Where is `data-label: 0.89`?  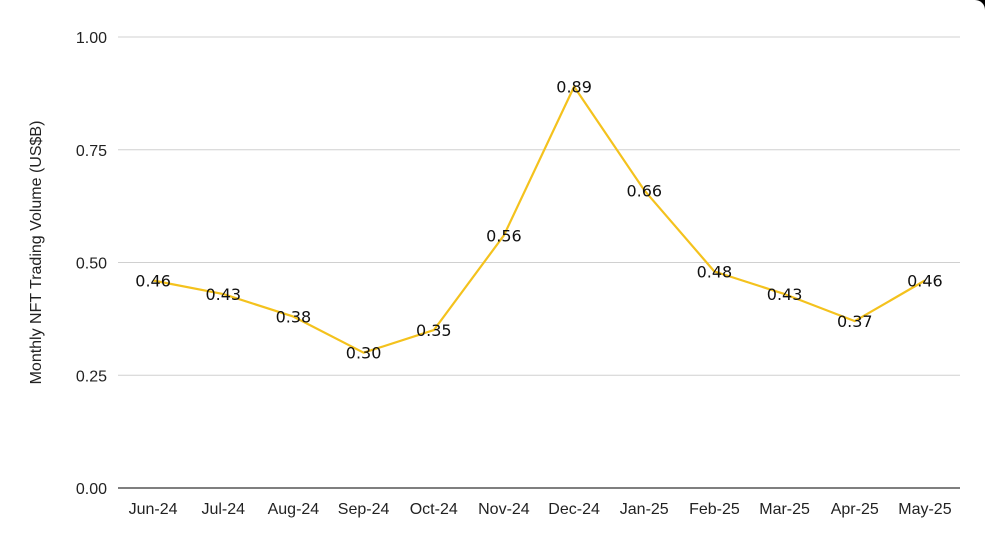 data-label: 0.89 is located at coordinates (574, 87).